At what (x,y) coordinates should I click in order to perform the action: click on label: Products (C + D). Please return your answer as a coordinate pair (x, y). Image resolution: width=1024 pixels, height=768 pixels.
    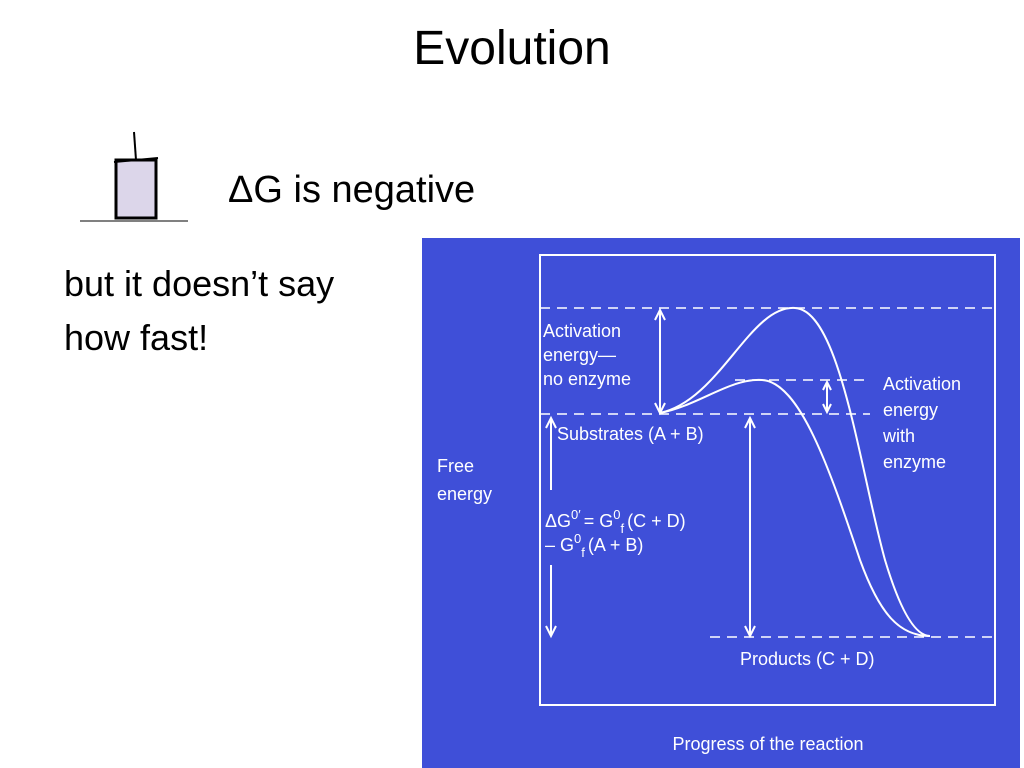
    Looking at the image, I should click on (807, 659).